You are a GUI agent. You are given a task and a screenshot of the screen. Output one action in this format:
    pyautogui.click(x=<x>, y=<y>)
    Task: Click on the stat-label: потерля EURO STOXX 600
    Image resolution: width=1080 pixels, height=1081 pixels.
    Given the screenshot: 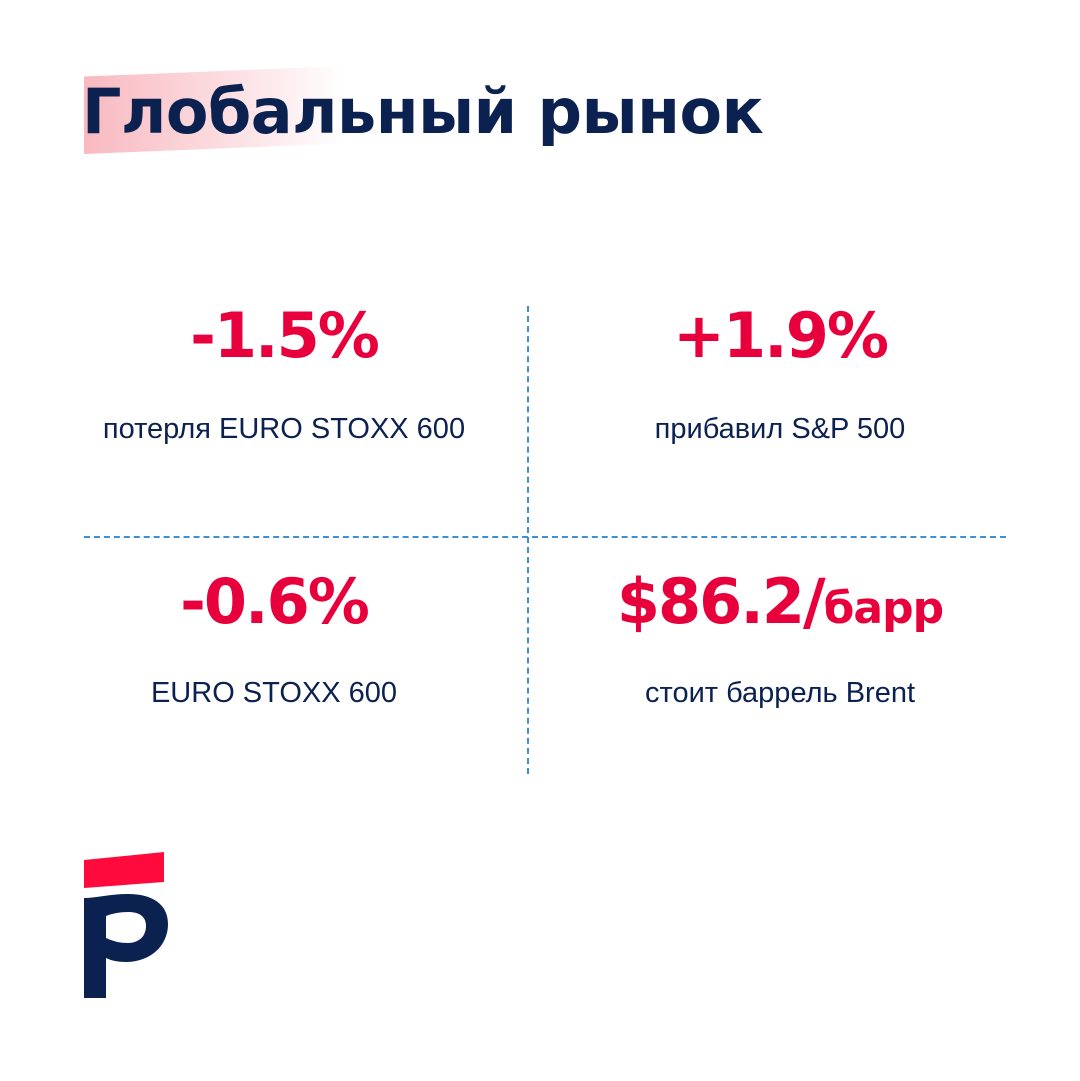 What is the action you would take?
    pyautogui.click(x=284, y=429)
    